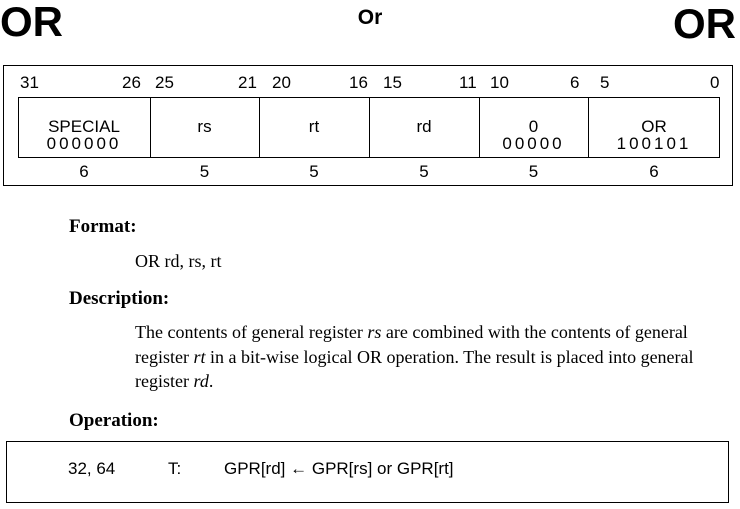  Describe the element at coordinates (358, 82) in the screenshot. I see `bit-number: 16` at that location.